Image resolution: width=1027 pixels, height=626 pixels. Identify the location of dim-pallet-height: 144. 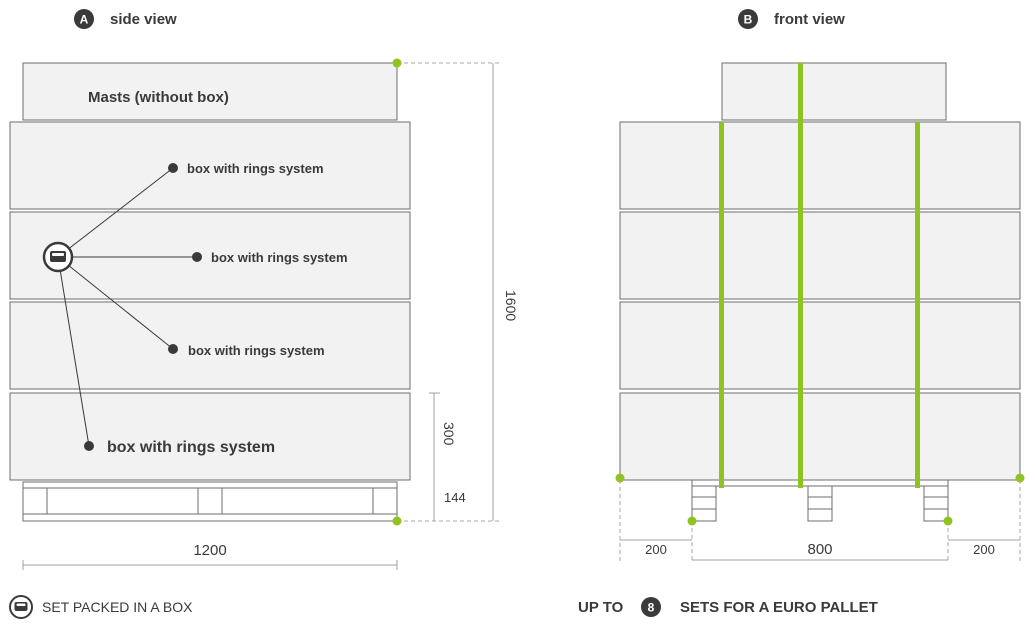
(455, 497).